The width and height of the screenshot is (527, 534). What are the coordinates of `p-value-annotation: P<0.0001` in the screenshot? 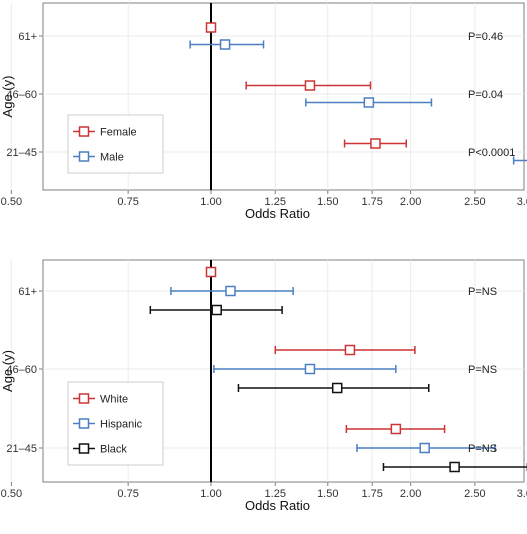 It's located at (491, 153).